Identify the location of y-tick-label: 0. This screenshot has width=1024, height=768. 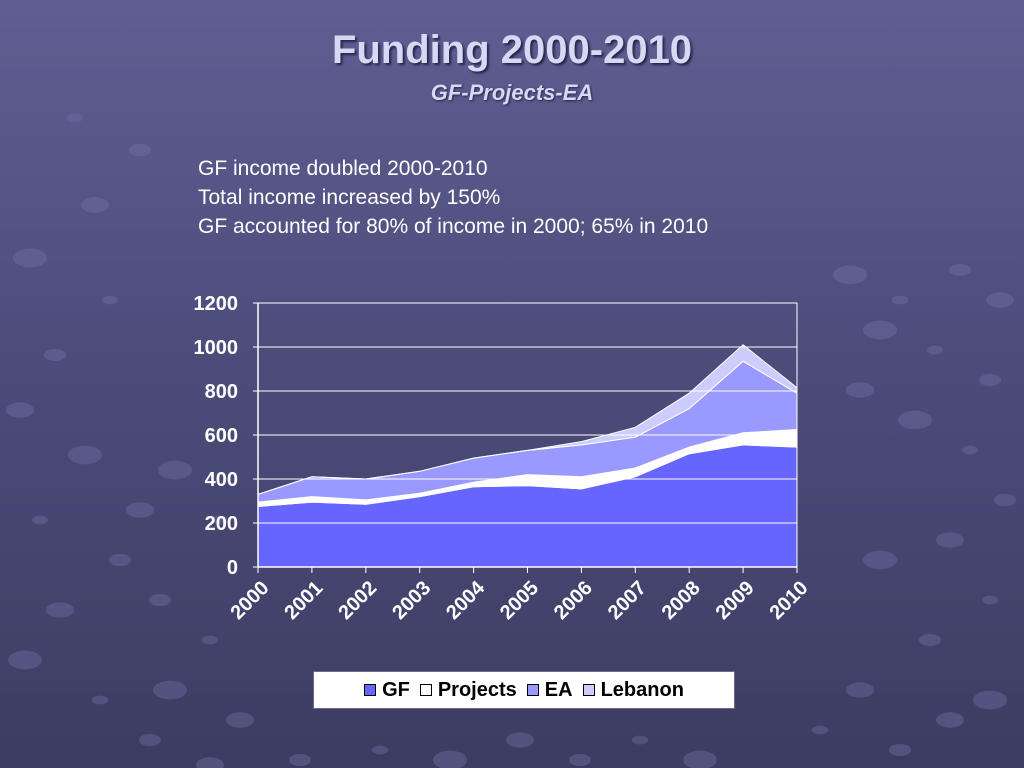
(232, 568).